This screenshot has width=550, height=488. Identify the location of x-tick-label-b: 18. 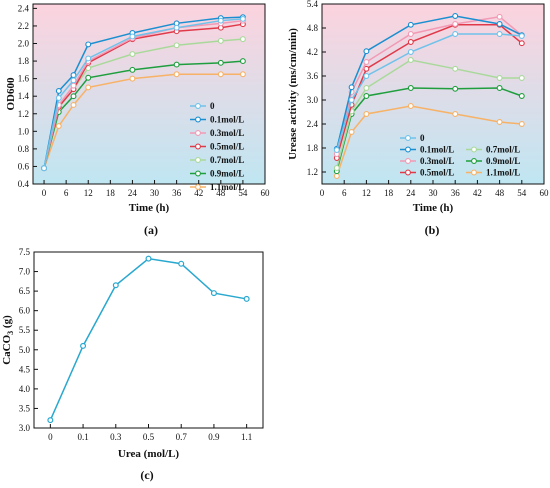
(389, 193).